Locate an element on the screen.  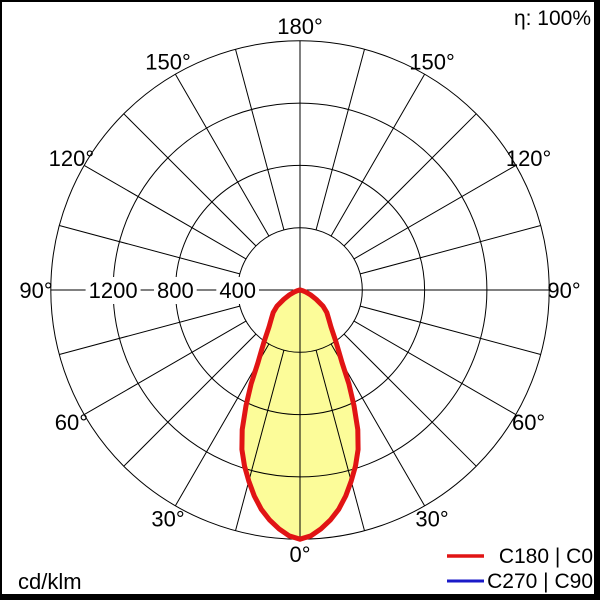
grid-spoke-105-left is located at coordinates (149, 250).